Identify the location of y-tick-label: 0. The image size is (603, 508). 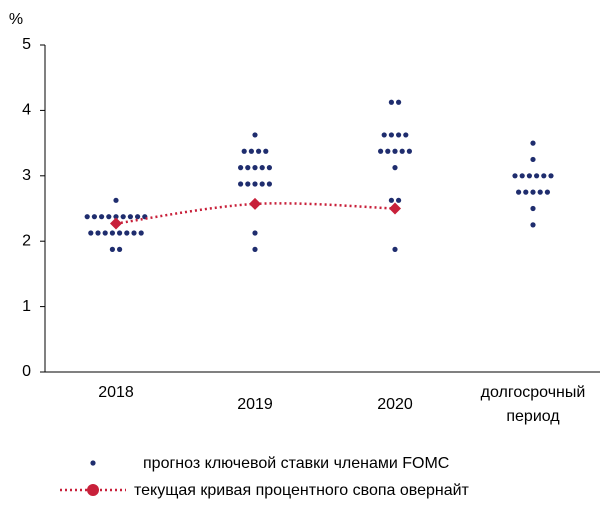
(26, 371).